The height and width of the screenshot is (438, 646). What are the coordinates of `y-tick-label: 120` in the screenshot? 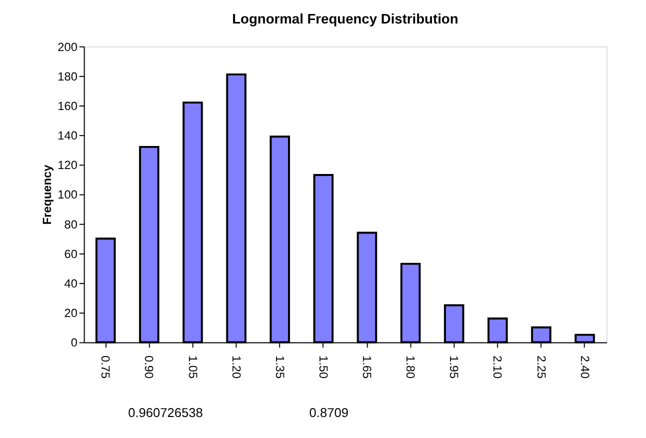 It's located at (68, 165).